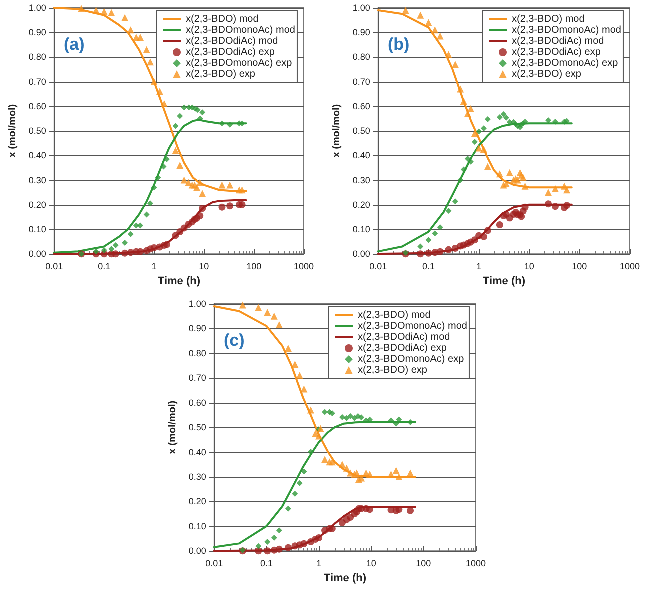 This screenshot has width=648, height=589. Describe the element at coordinates (399, 44) in the screenshot. I see `annotation: (b)` at that location.